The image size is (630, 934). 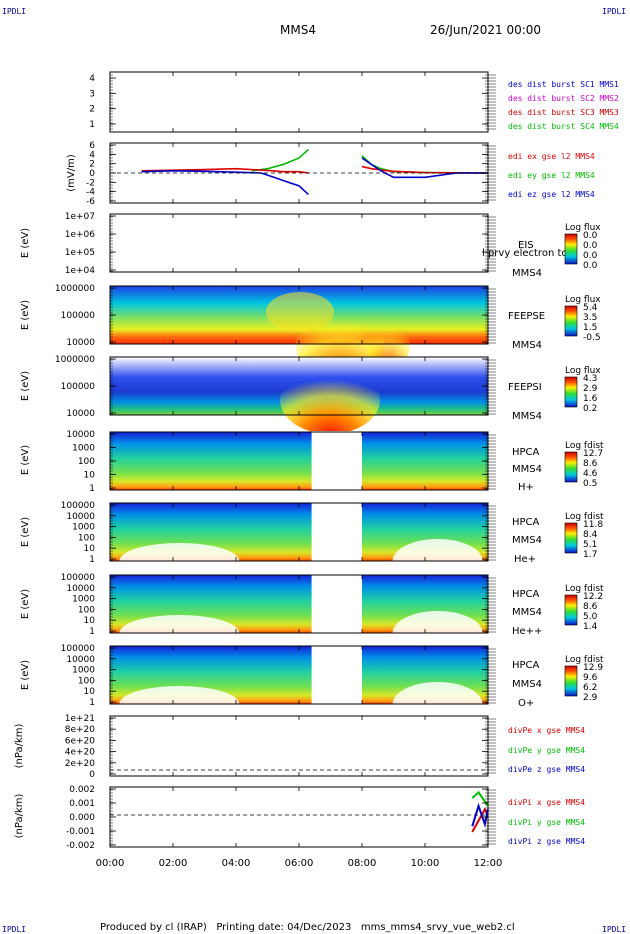 I want to click on colorbar-label: 6.2, so click(x=590, y=688).